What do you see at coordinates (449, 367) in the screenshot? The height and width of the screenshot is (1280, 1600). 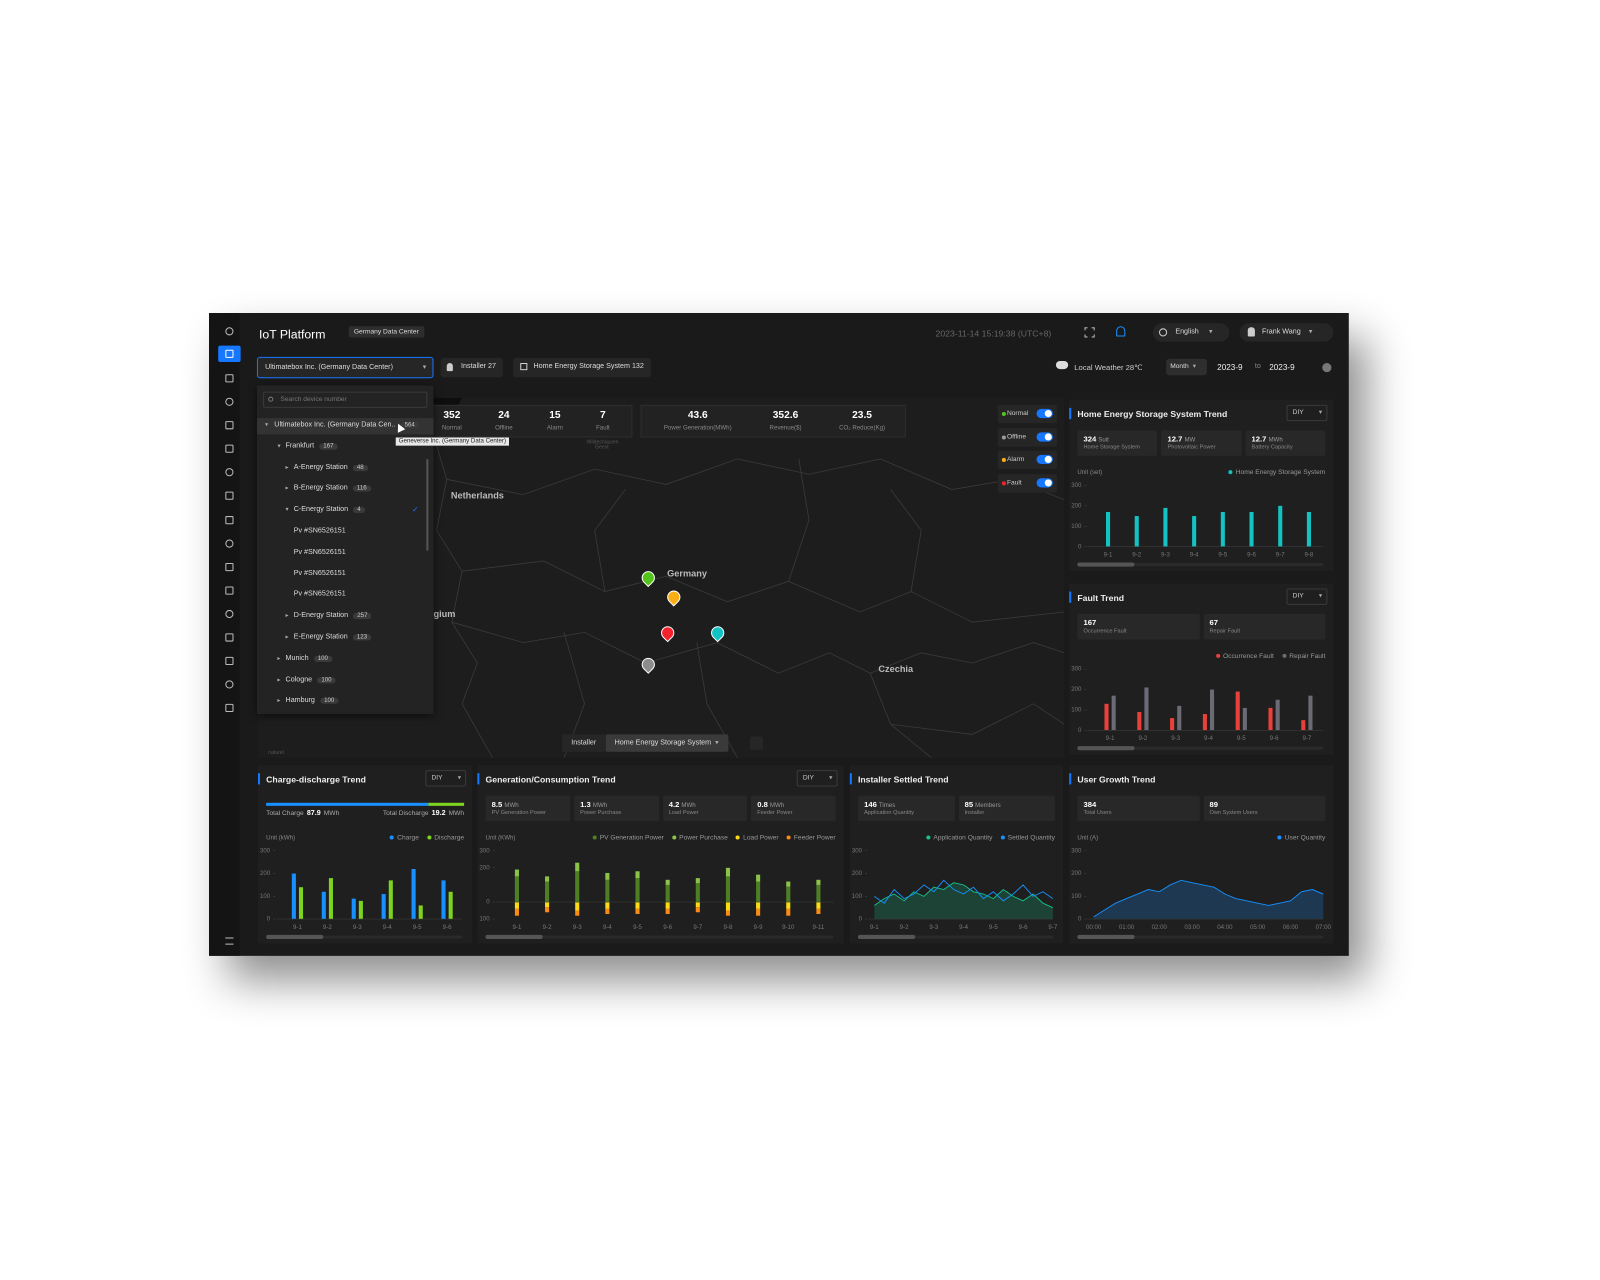 I see `installer-icon` at bounding box center [449, 367].